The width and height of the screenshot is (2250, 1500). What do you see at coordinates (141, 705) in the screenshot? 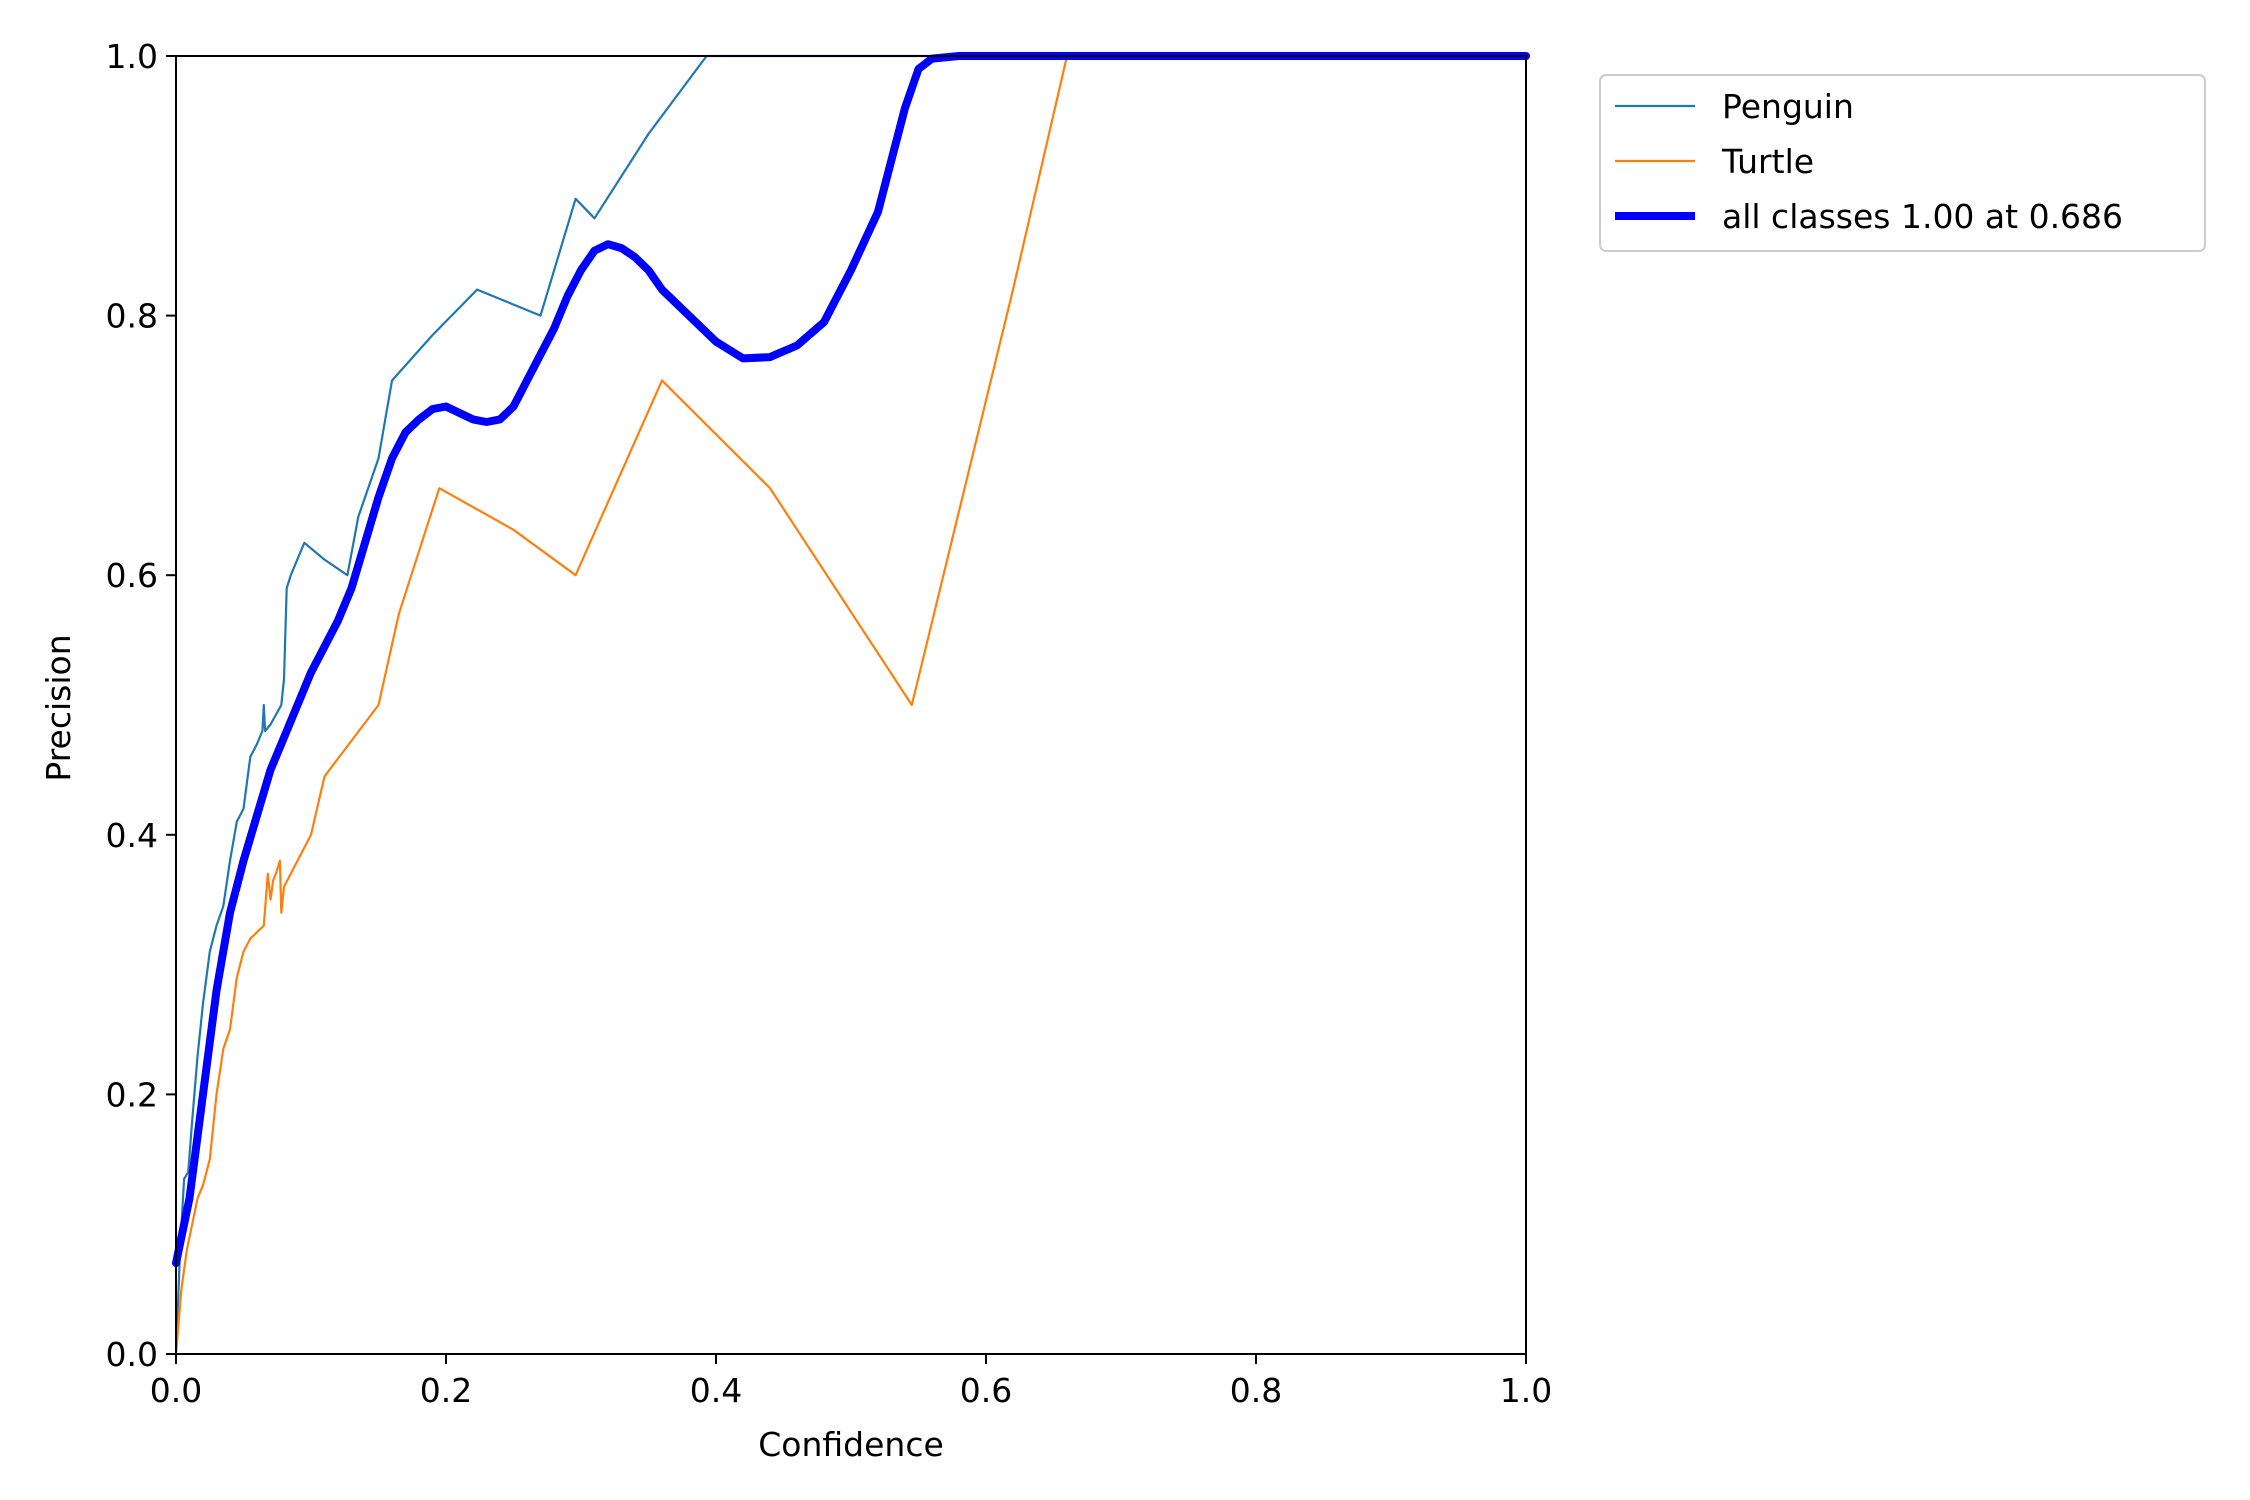
I see `y-axis-ticks: 0.0 0.2 0.4 0.6 0.8 1.0` at bounding box center [141, 705].